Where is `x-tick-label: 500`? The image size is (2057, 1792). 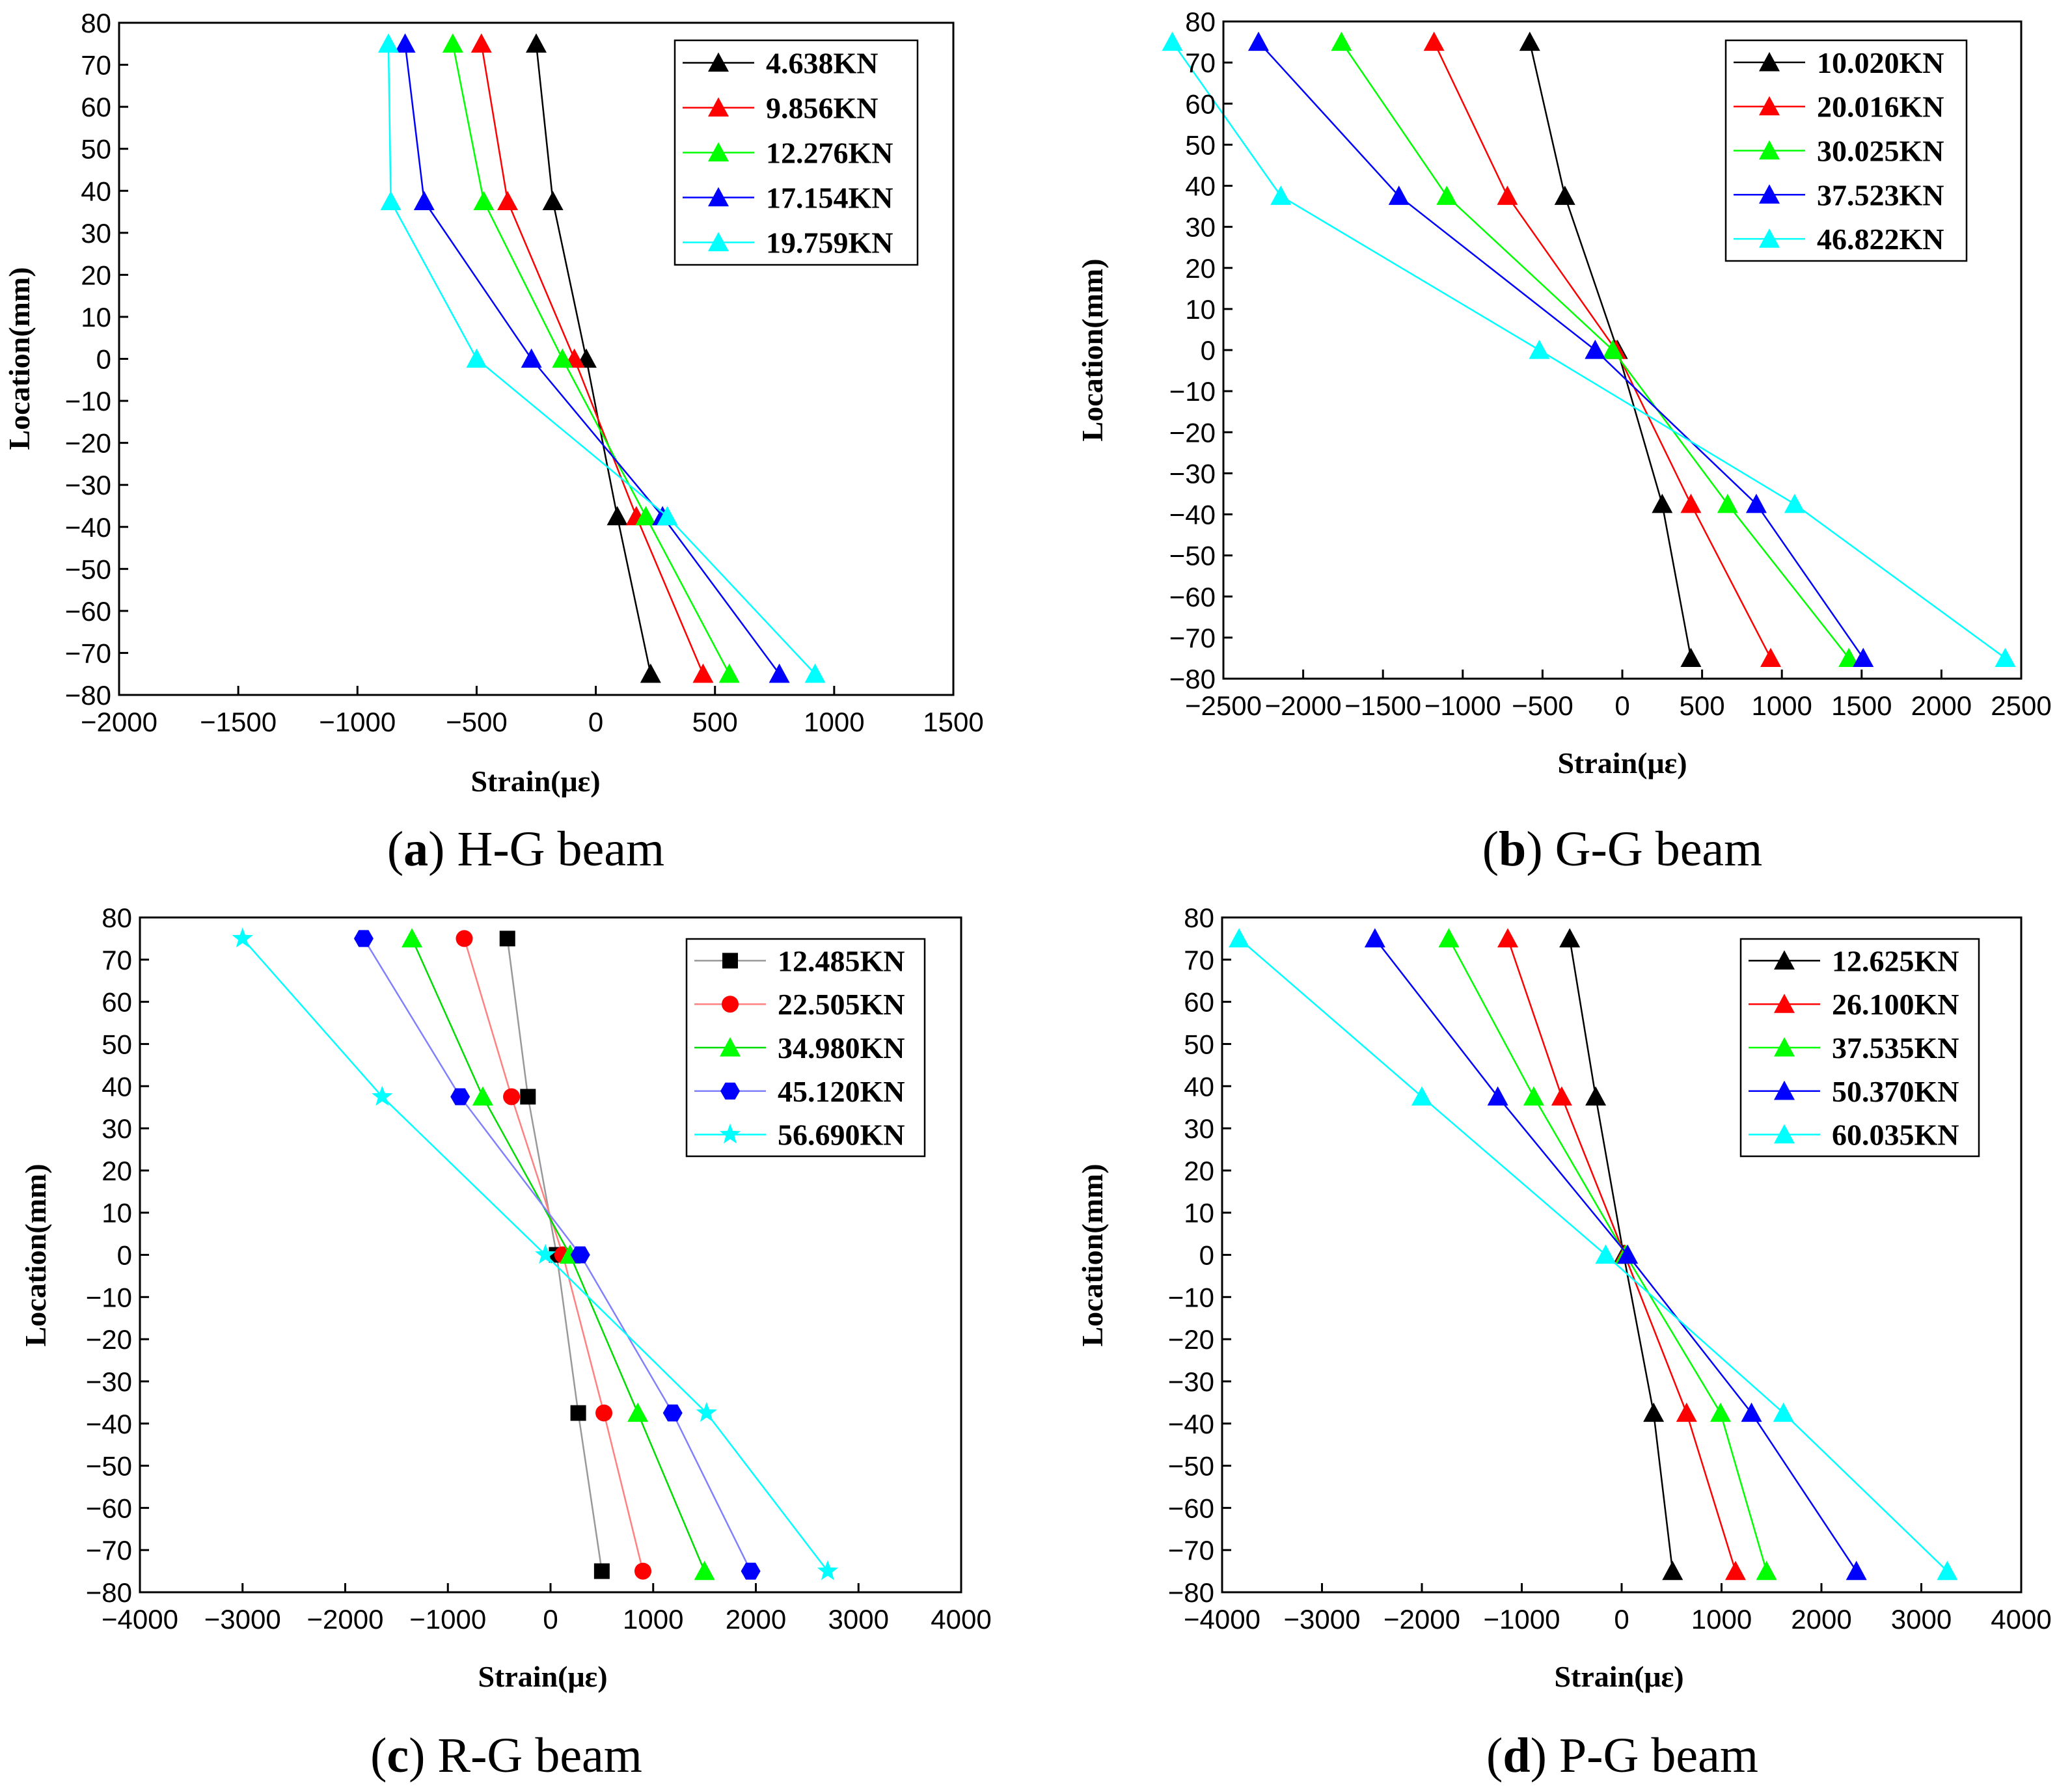 x-tick-label: 500 is located at coordinates (715, 722).